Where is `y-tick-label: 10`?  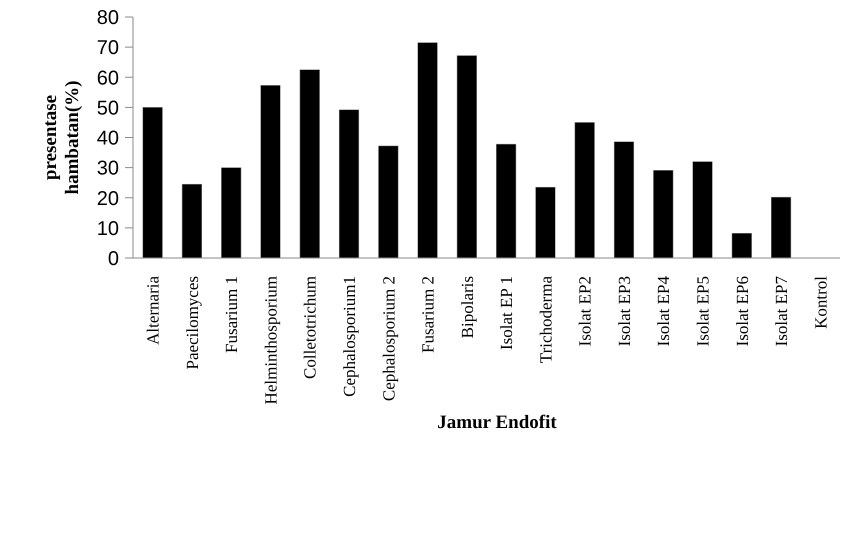
y-tick-label: 10 is located at coordinates (107, 229).